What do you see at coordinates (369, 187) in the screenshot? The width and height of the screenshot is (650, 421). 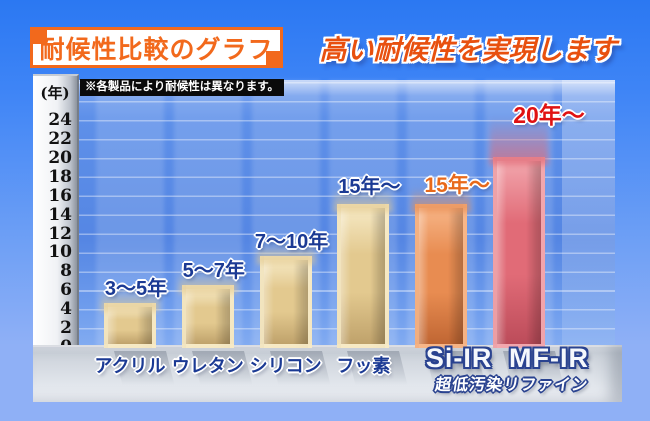 I see `value-label-フッ素: 15年〜` at bounding box center [369, 187].